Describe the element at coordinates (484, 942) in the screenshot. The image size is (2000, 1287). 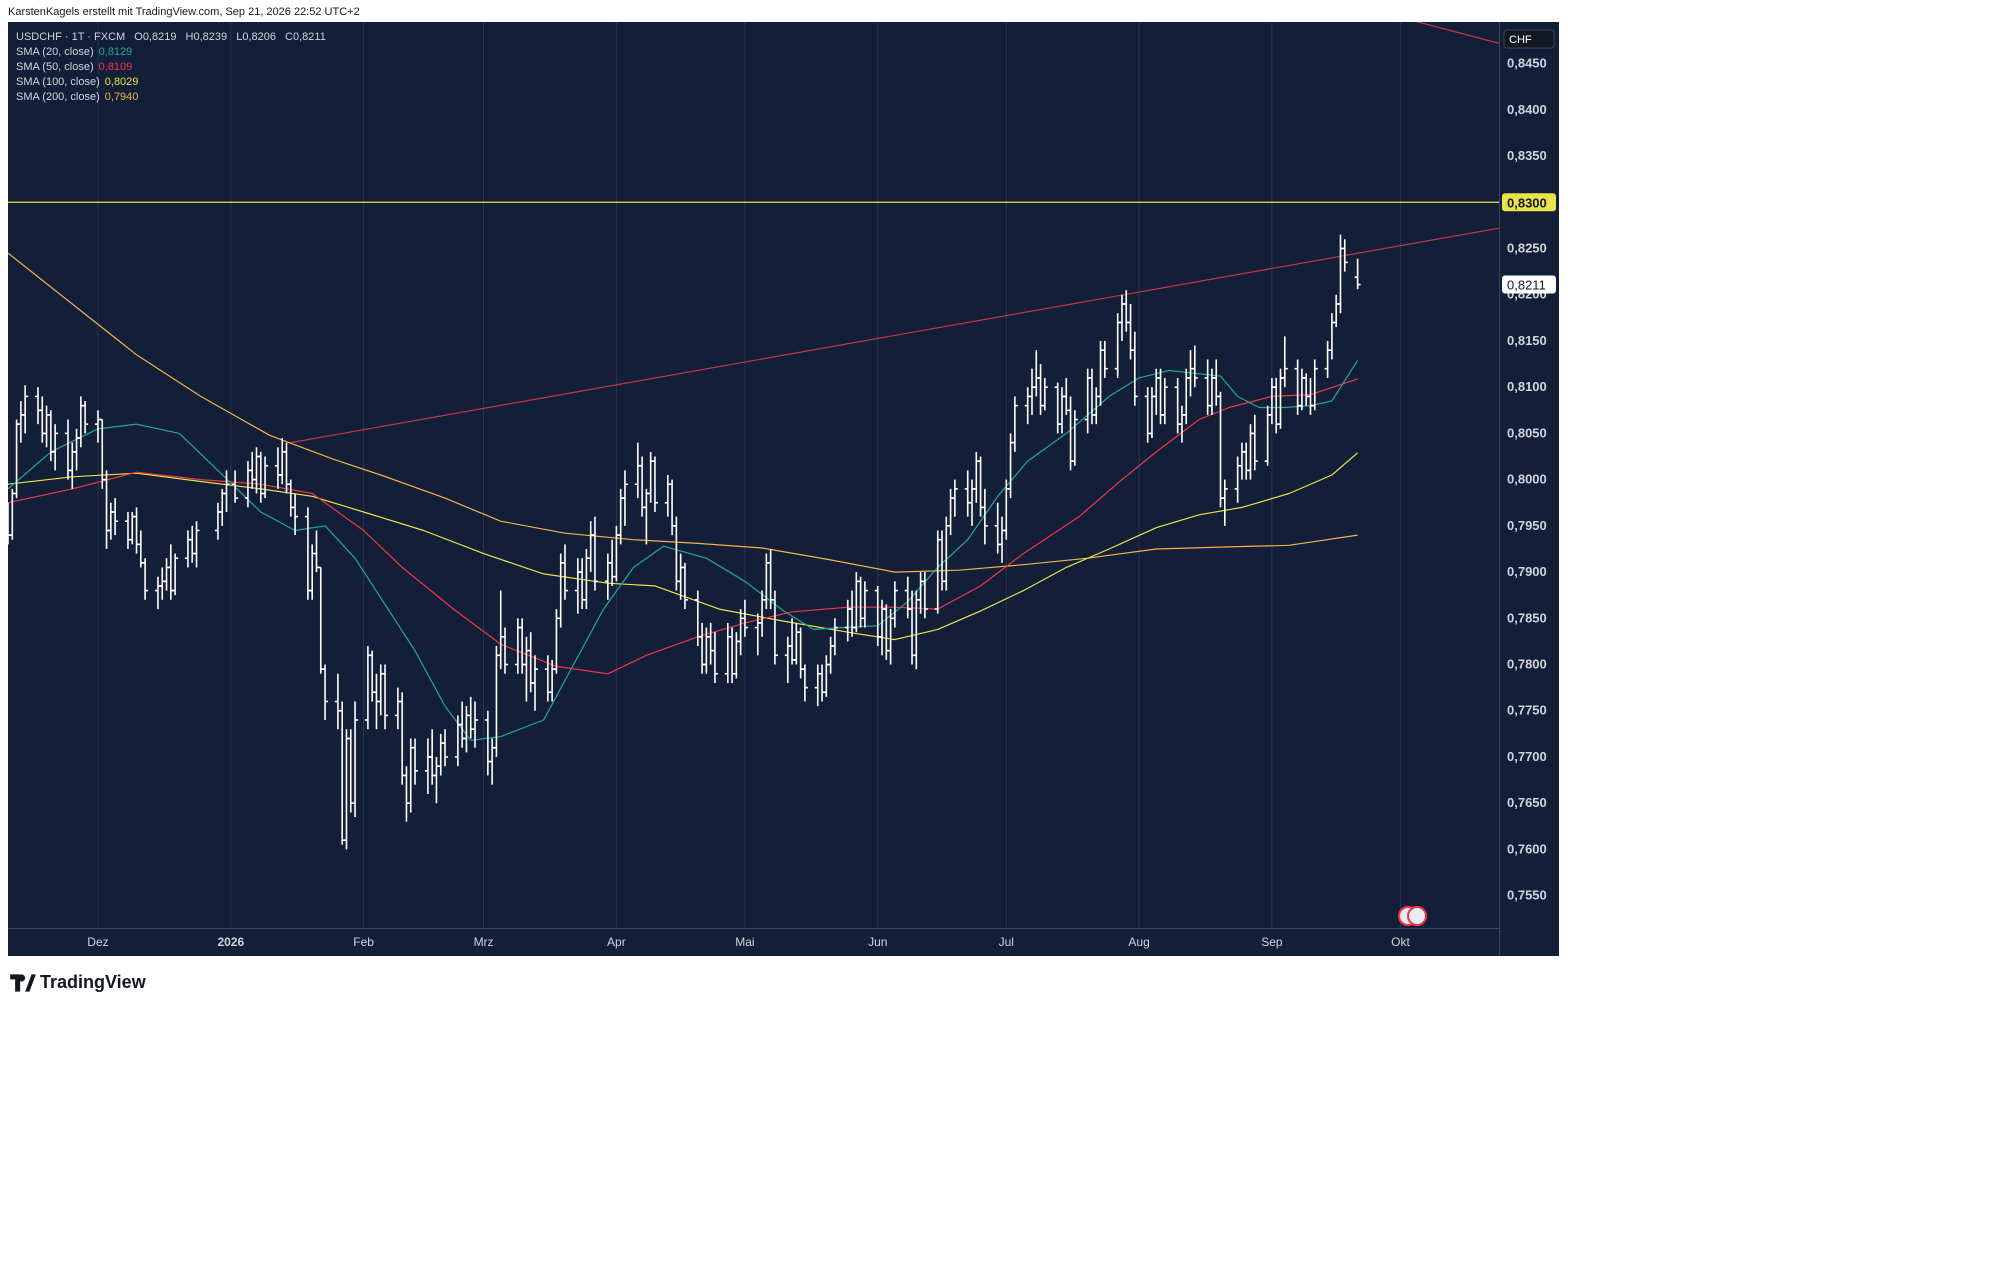
I see `x-tick-label: Mrz` at that location.